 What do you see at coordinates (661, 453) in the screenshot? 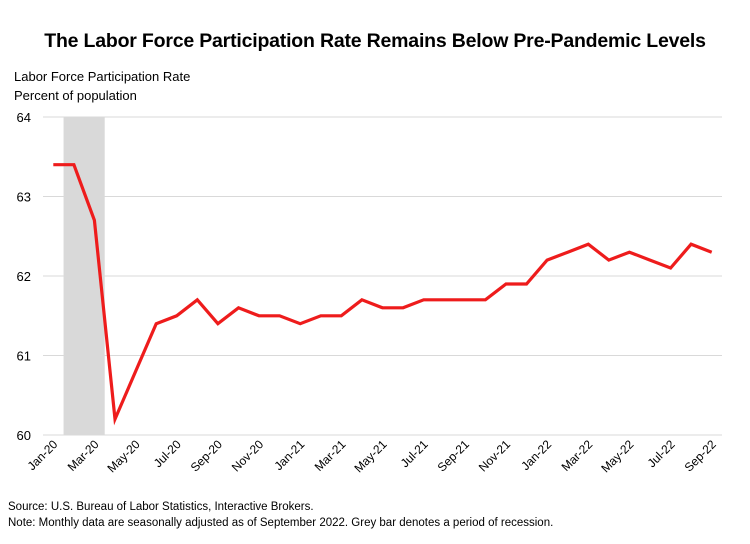
I see `x-tick-label: Jul-22` at bounding box center [661, 453].